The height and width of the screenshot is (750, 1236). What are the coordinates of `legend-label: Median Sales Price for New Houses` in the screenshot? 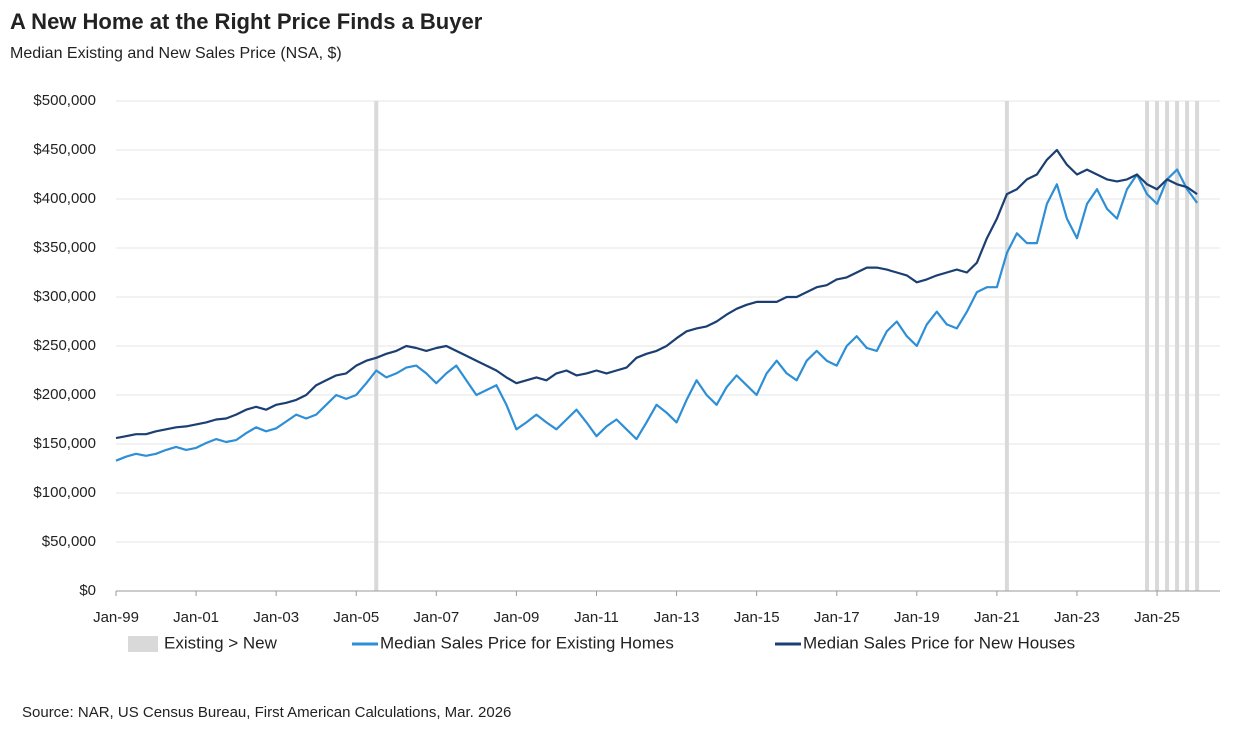 It's located at (939, 642).